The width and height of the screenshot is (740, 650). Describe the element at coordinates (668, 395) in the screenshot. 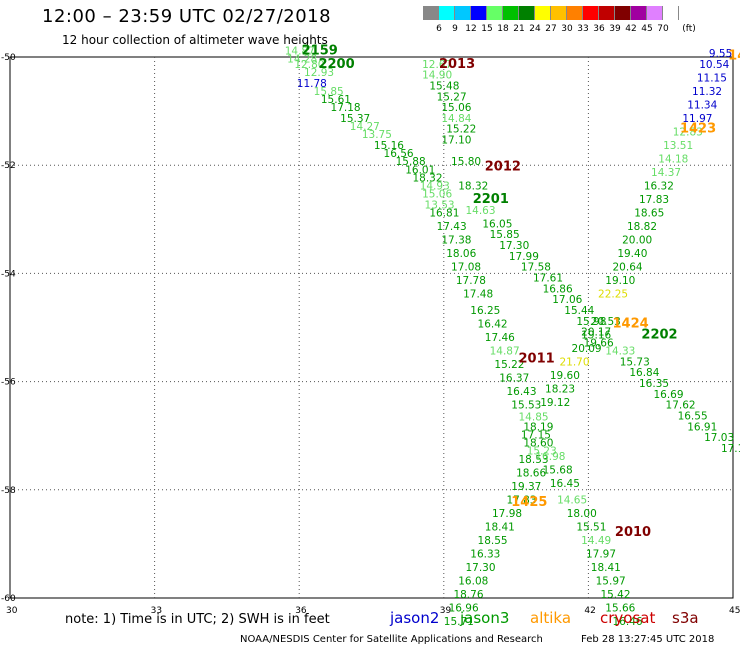

I see `wave-height-value: 16.69` at that location.